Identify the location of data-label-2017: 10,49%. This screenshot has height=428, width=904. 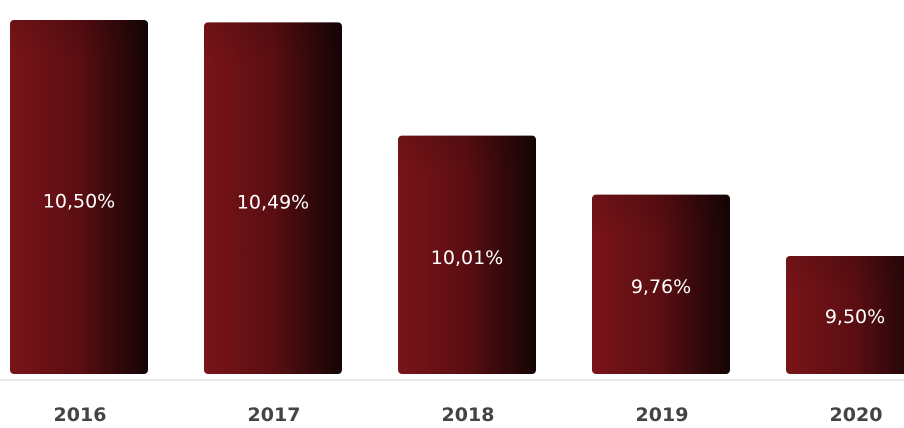
(273, 203).